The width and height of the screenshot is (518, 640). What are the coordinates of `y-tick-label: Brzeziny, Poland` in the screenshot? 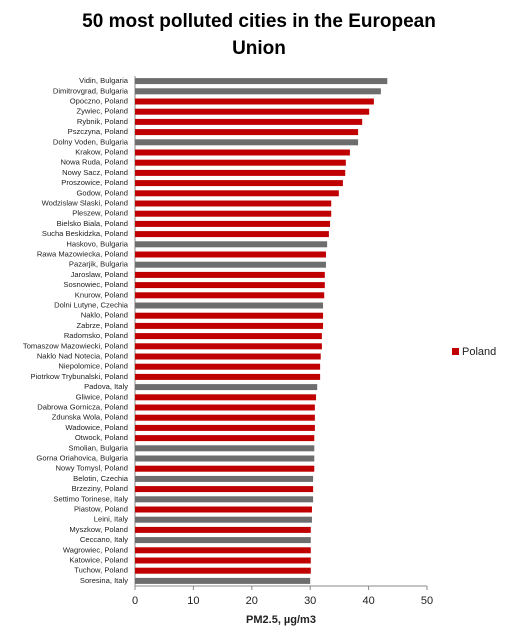 It's located at (100, 488).